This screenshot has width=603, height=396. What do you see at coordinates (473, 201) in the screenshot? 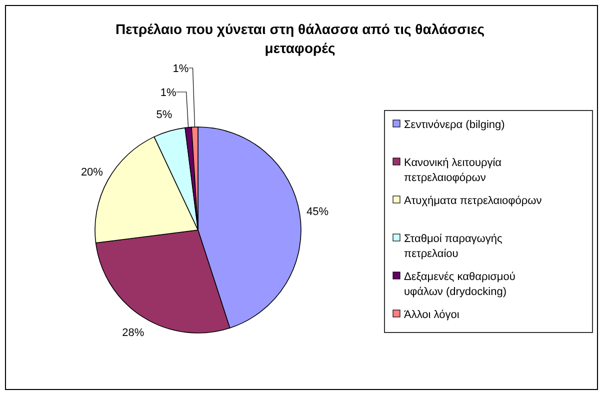
I see `legend-label: Ατυχήματα πετρελαιοφόρων` at bounding box center [473, 201].